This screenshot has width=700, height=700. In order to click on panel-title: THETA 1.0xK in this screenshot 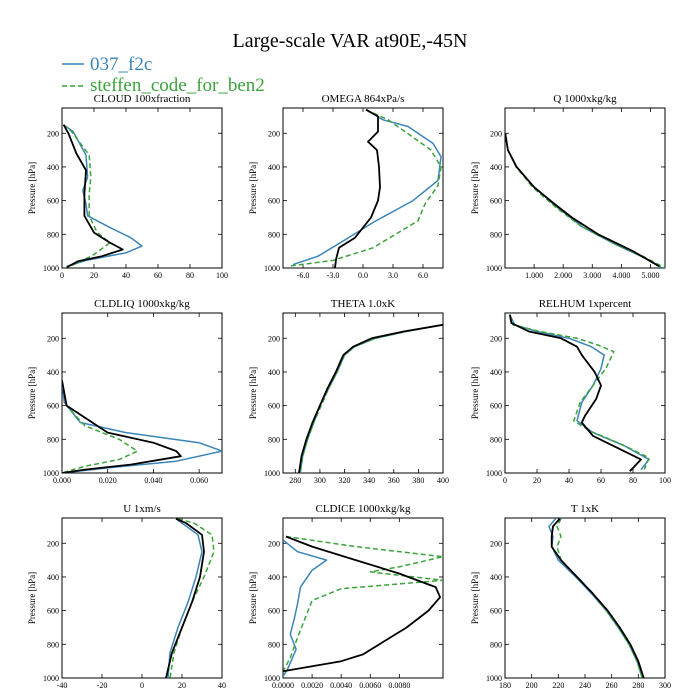, I will do `click(363, 304)`.